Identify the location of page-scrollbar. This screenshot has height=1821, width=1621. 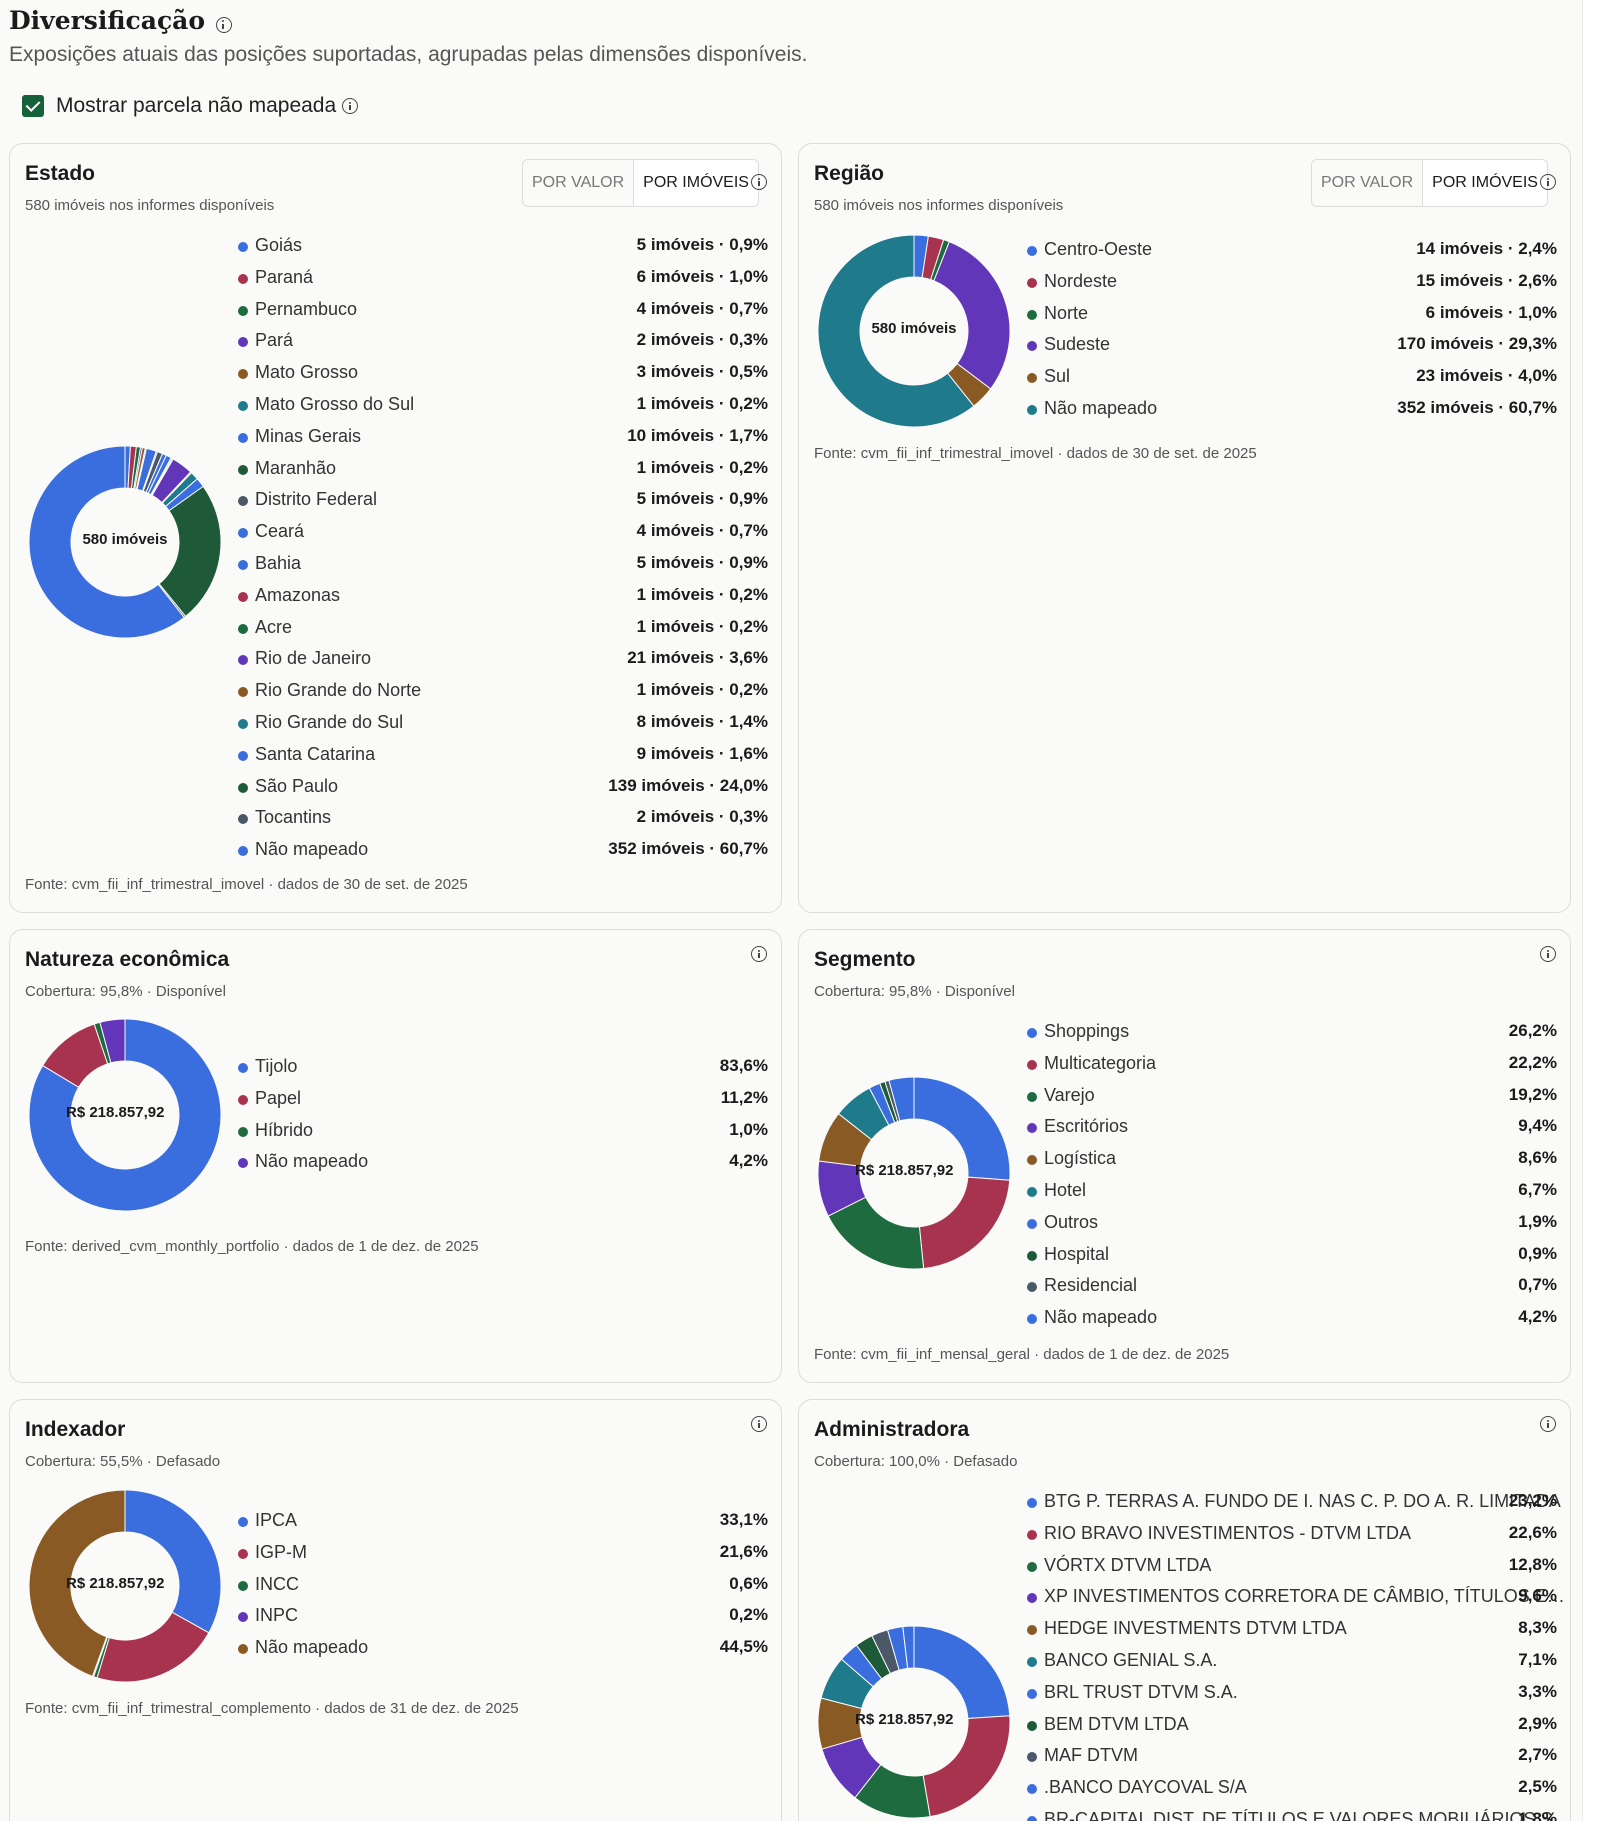
(1601, 910).